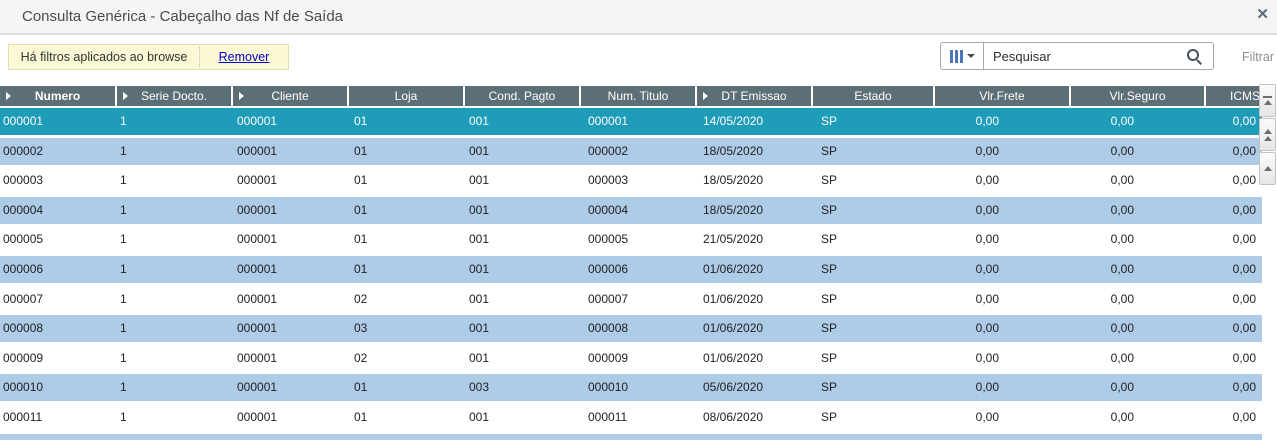  Describe the element at coordinates (733, 387) in the screenshot. I see `table-cell: 05/06/2020` at that location.